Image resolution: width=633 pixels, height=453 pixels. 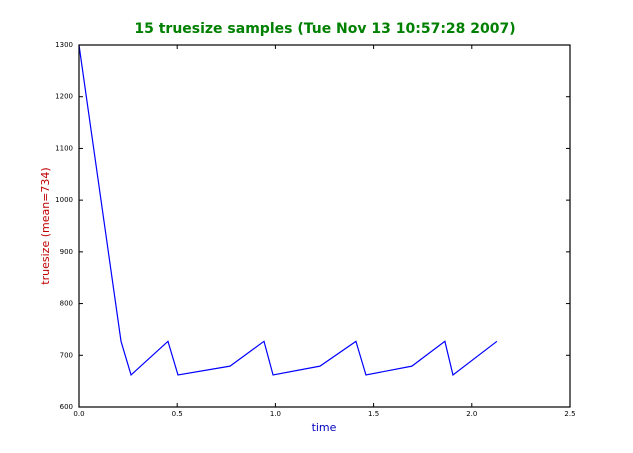 What do you see at coordinates (66, 407) in the screenshot?
I see `y-tick-label: 600` at bounding box center [66, 407].